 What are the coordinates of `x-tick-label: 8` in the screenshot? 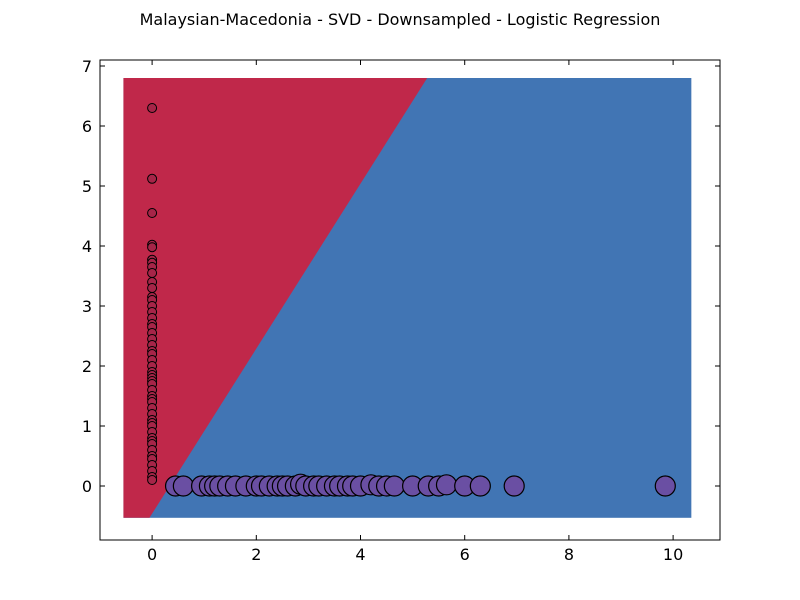 It's located at (569, 554).